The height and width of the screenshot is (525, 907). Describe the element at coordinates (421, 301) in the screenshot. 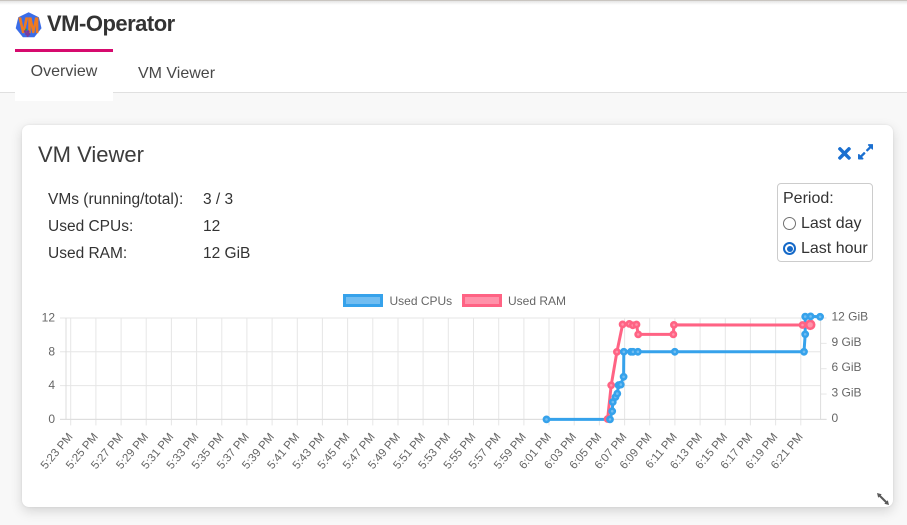

I see `svg-text: Used CPUs` at that location.